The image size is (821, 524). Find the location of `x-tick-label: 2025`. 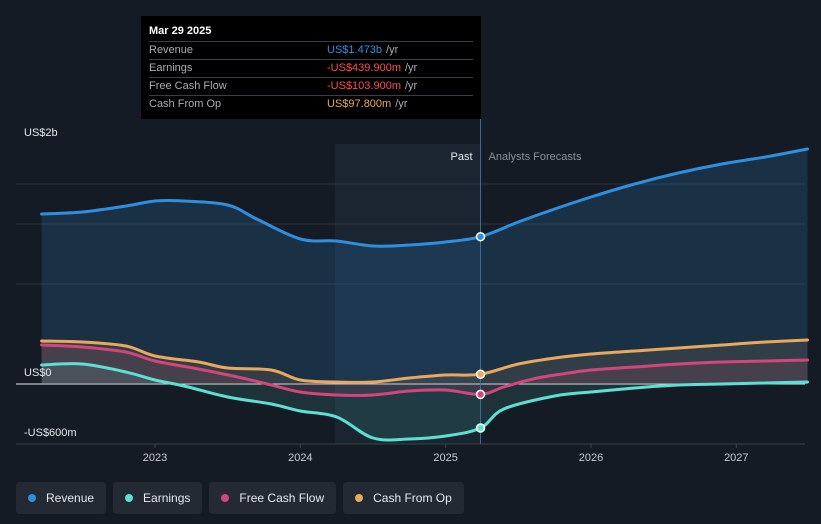

x-tick-label: 2025 is located at coordinates (445, 458).